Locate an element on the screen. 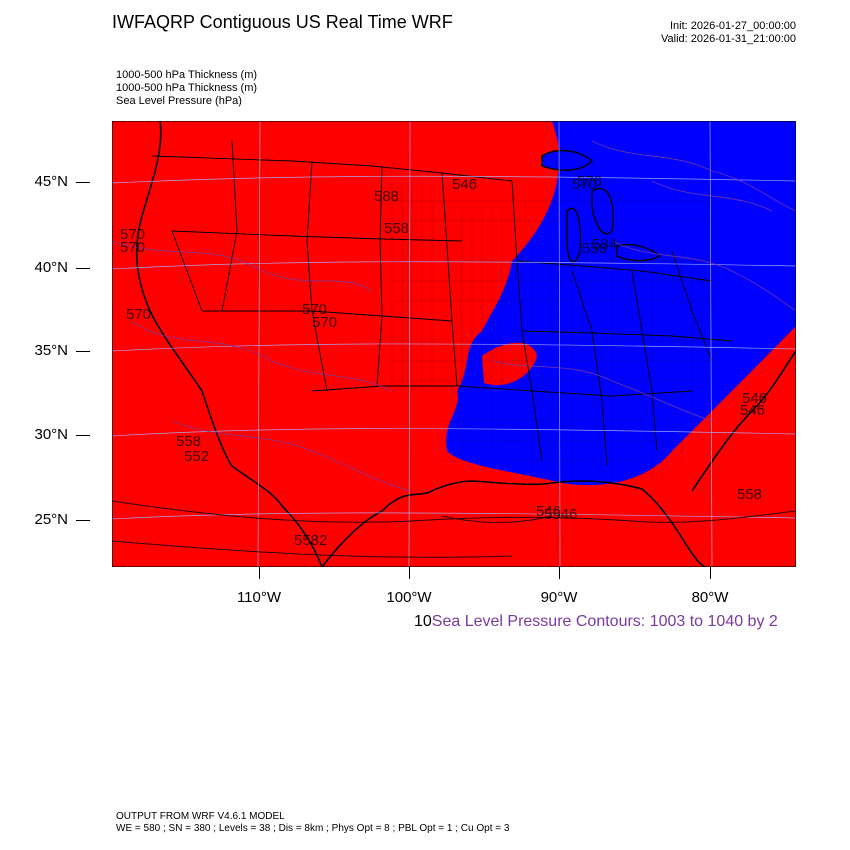 This screenshot has height=850, width=850. lat-label-45n: 45°N is located at coordinates (62, 181).